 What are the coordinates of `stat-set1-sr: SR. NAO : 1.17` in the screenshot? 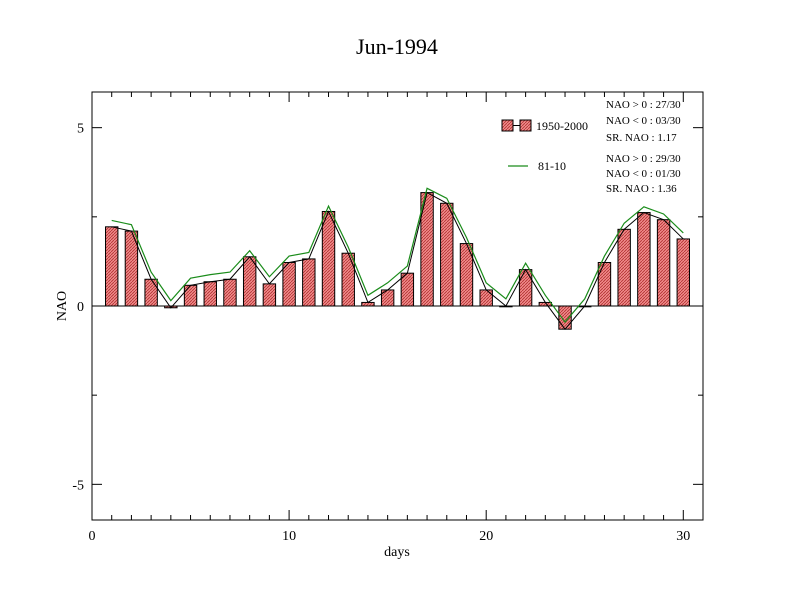 It's located at (641, 138).